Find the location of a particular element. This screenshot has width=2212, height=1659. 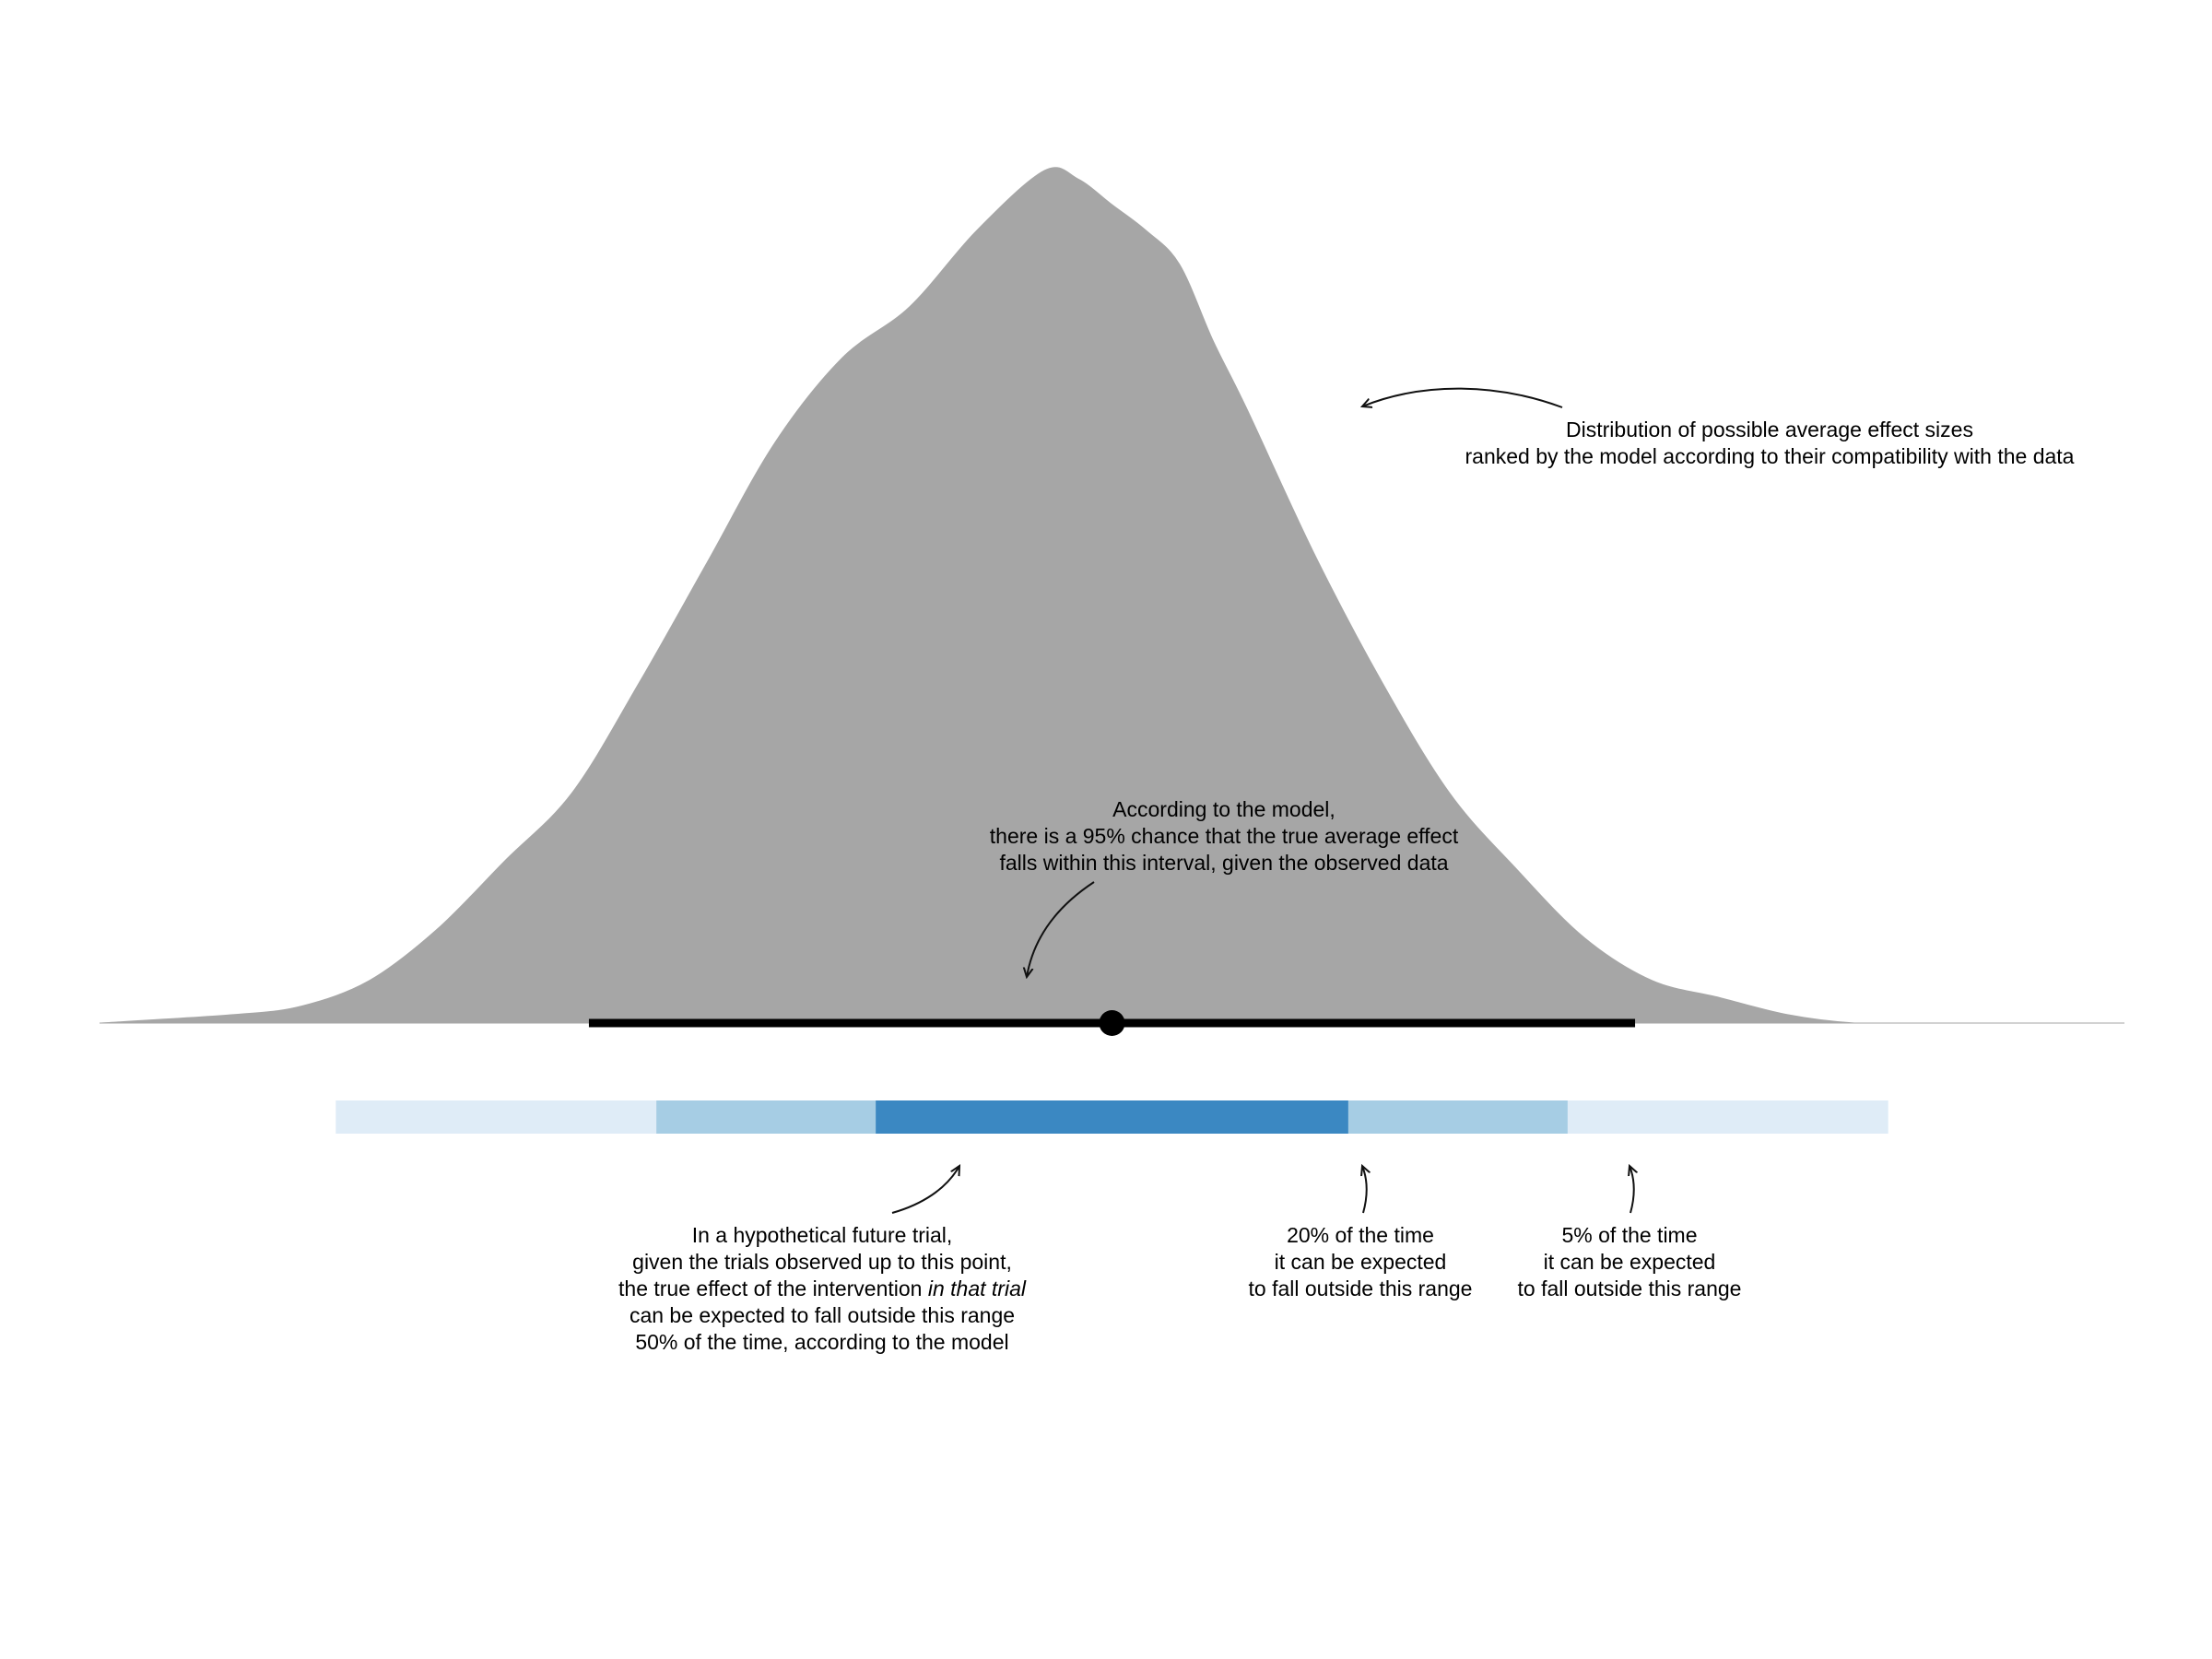

annotation-band80-line-1: 20% of the time is located at coordinates (1360, 1235).